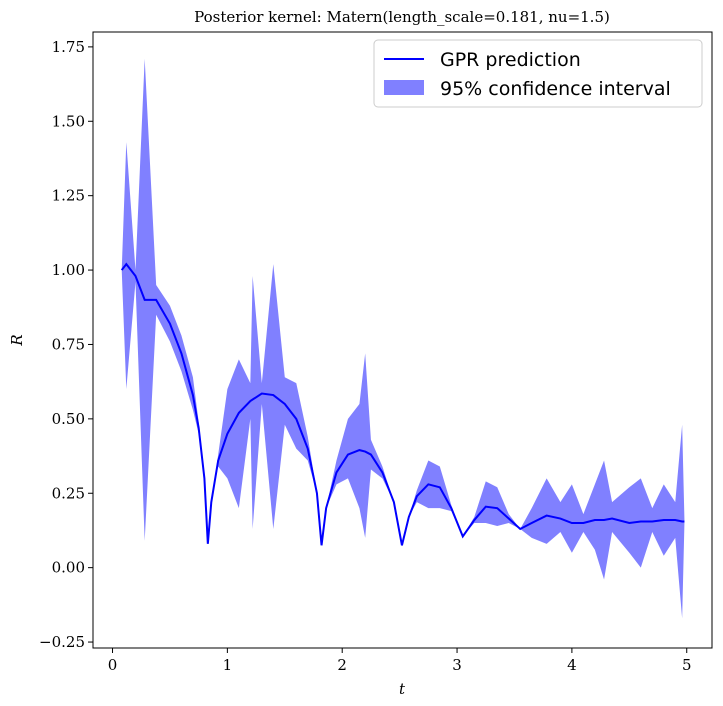 This screenshot has height=706, width=723. What do you see at coordinates (572, 665) in the screenshot?
I see `x-tick-label: 4` at bounding box center [572, 665].